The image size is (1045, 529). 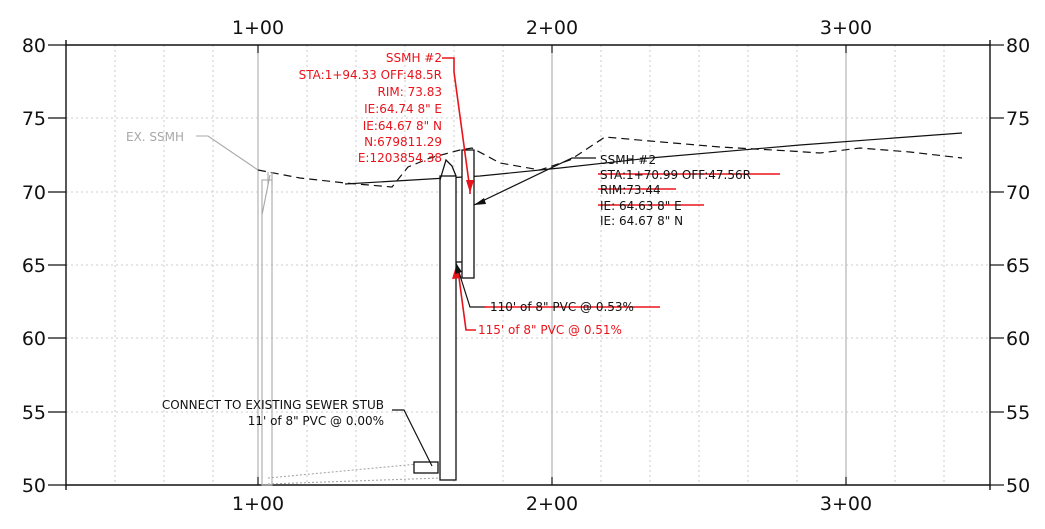 What do you see at coordinates (1018, 119) in the screenshot?
I see `elevation-label-right: 75` at bounding box center [1018, 119].